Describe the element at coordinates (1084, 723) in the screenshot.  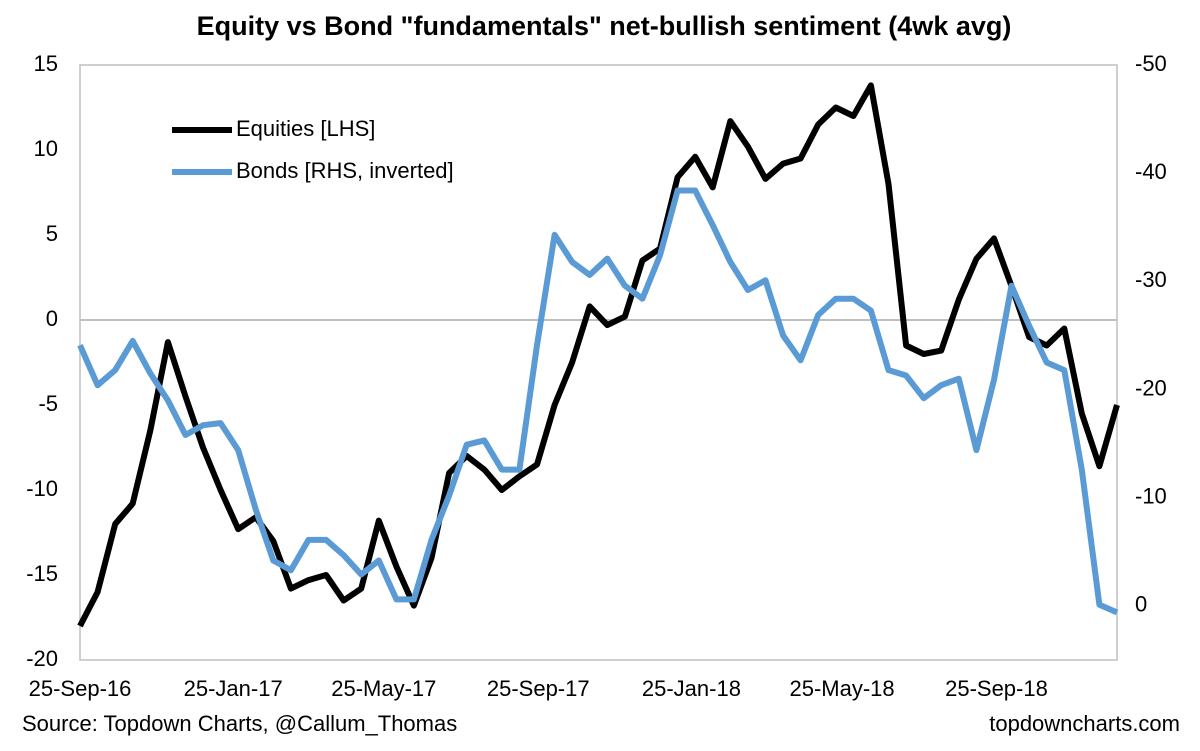
I see `credit: topdowncharts.com` at that location.